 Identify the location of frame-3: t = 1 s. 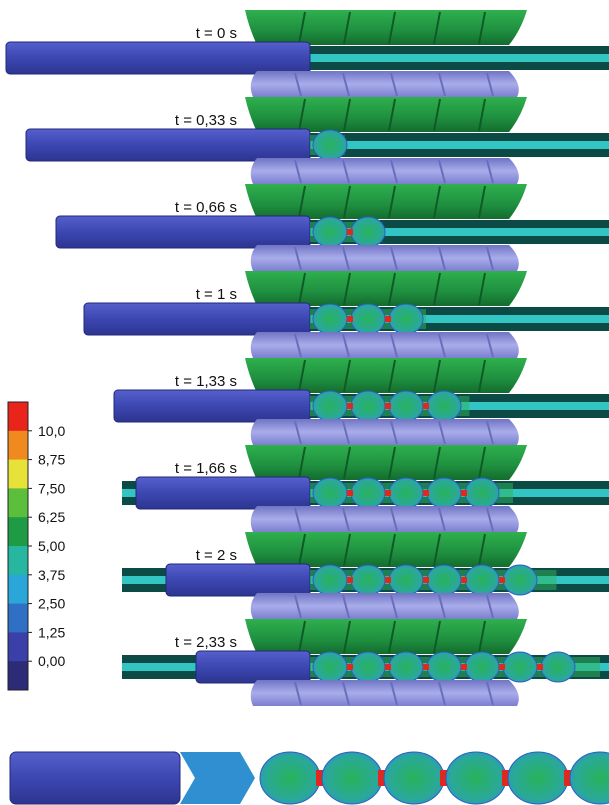
(346, 314).